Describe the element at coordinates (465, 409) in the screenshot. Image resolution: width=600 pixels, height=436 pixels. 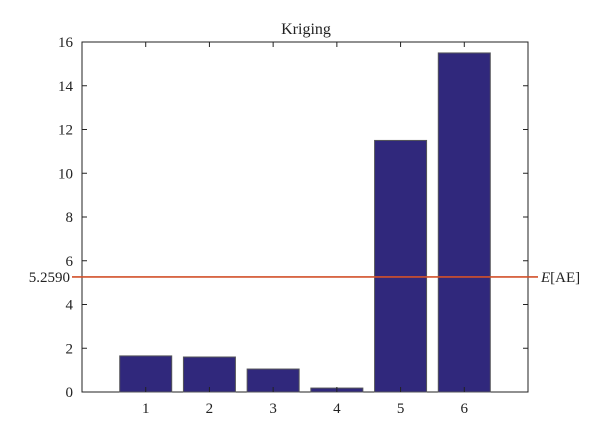
I see `x-tick-label: 6` at that location.